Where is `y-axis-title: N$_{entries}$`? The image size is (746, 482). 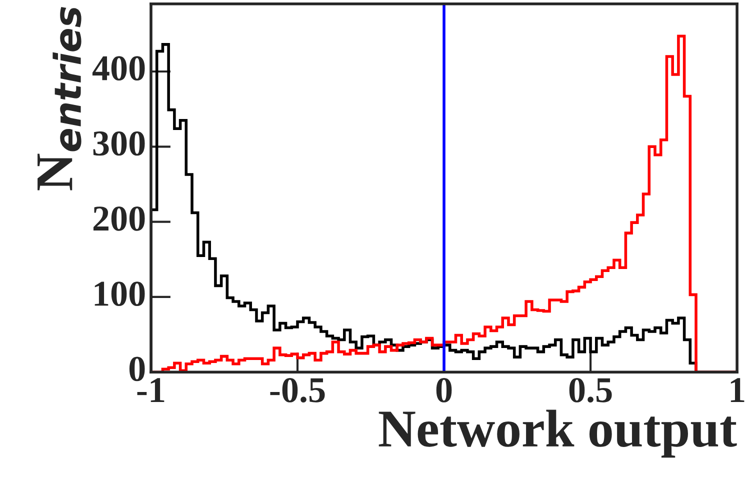 y-axis-title: N$_{entries}$ is located at coordinates (60, 98).